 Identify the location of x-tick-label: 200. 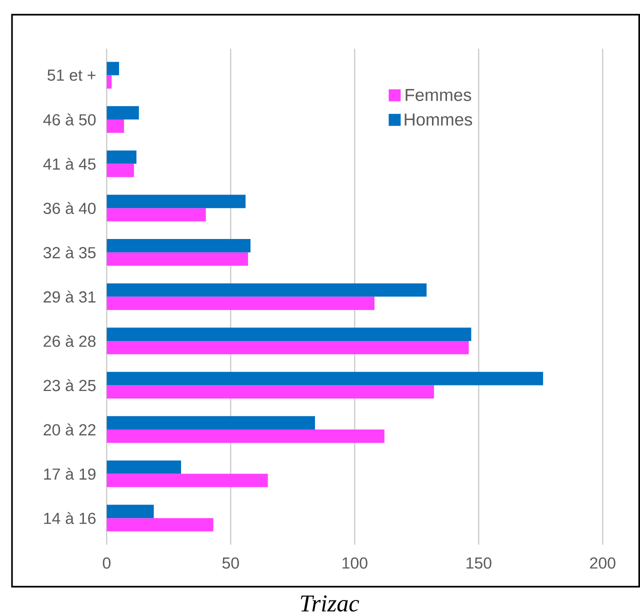
(603, 563).